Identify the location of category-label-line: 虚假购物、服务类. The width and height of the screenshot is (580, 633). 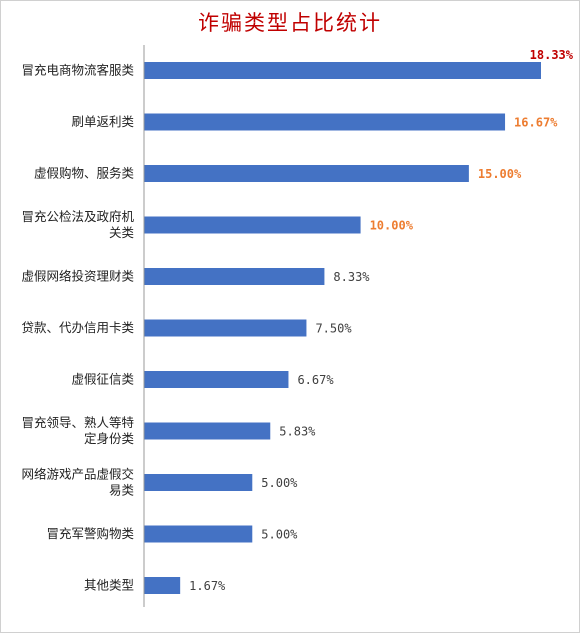
(84, 173).